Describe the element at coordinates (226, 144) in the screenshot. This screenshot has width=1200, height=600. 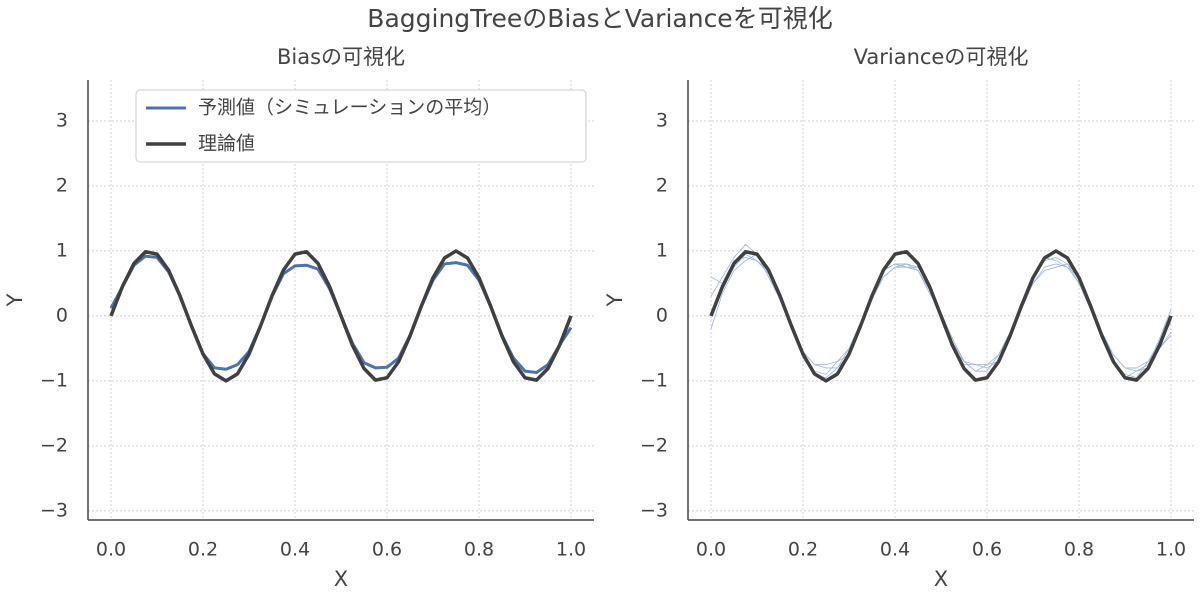
I see `legend-label: 理論値` at that location.